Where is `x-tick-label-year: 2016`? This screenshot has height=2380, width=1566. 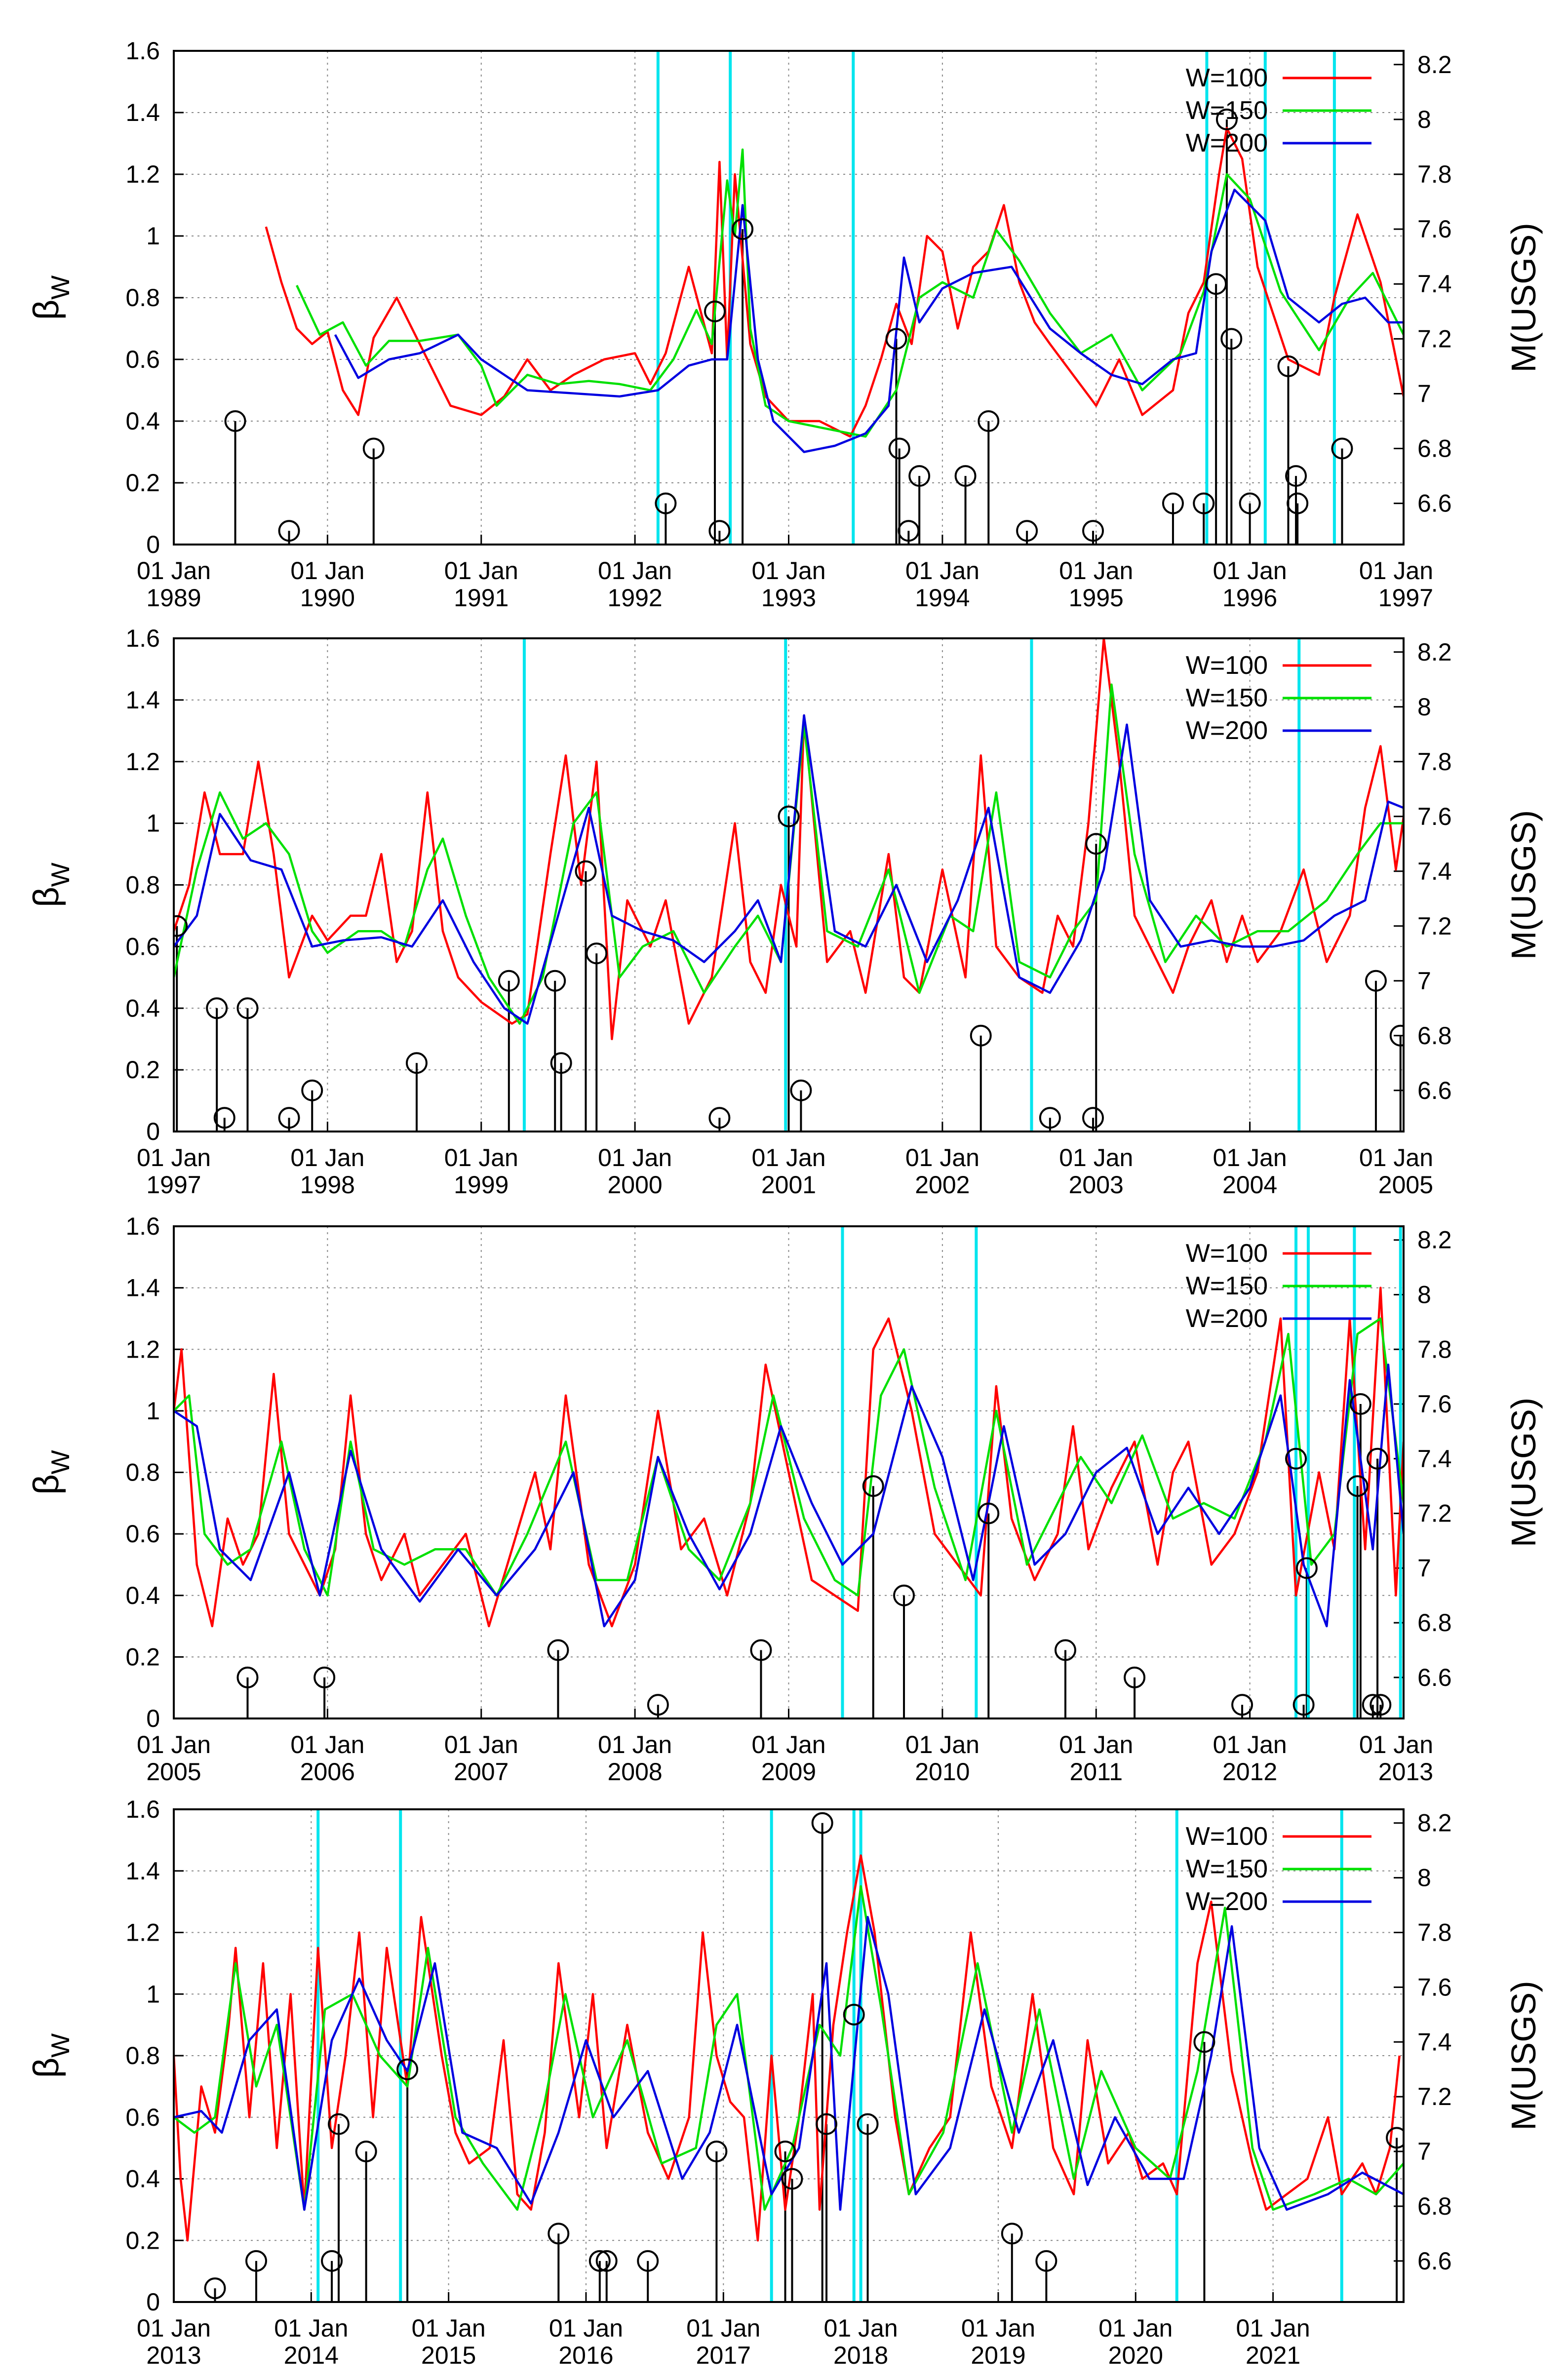 x-tick-label-year: 2016 is located at coordinates (585, 2355).